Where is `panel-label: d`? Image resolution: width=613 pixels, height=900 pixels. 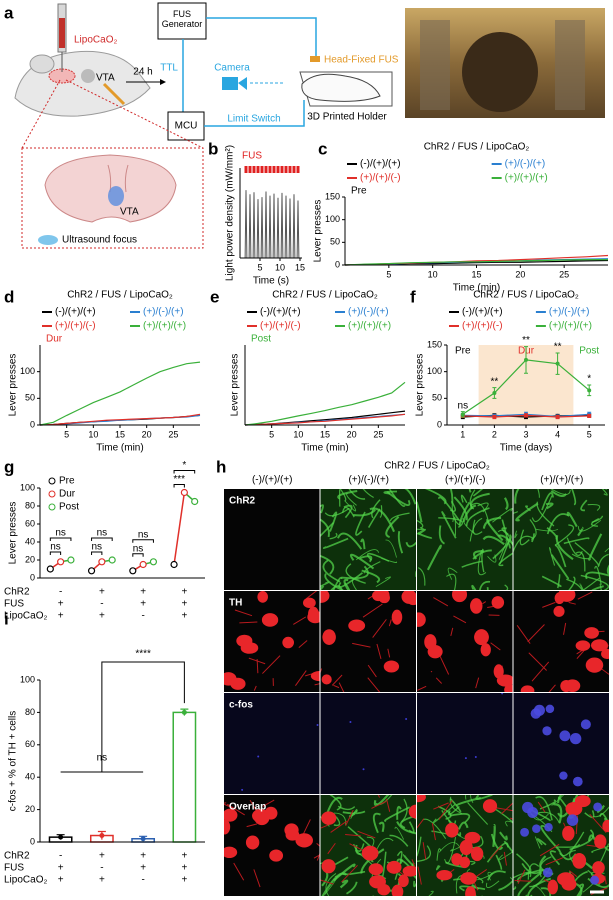
panel-label: d is located at coordinates (9, 296).